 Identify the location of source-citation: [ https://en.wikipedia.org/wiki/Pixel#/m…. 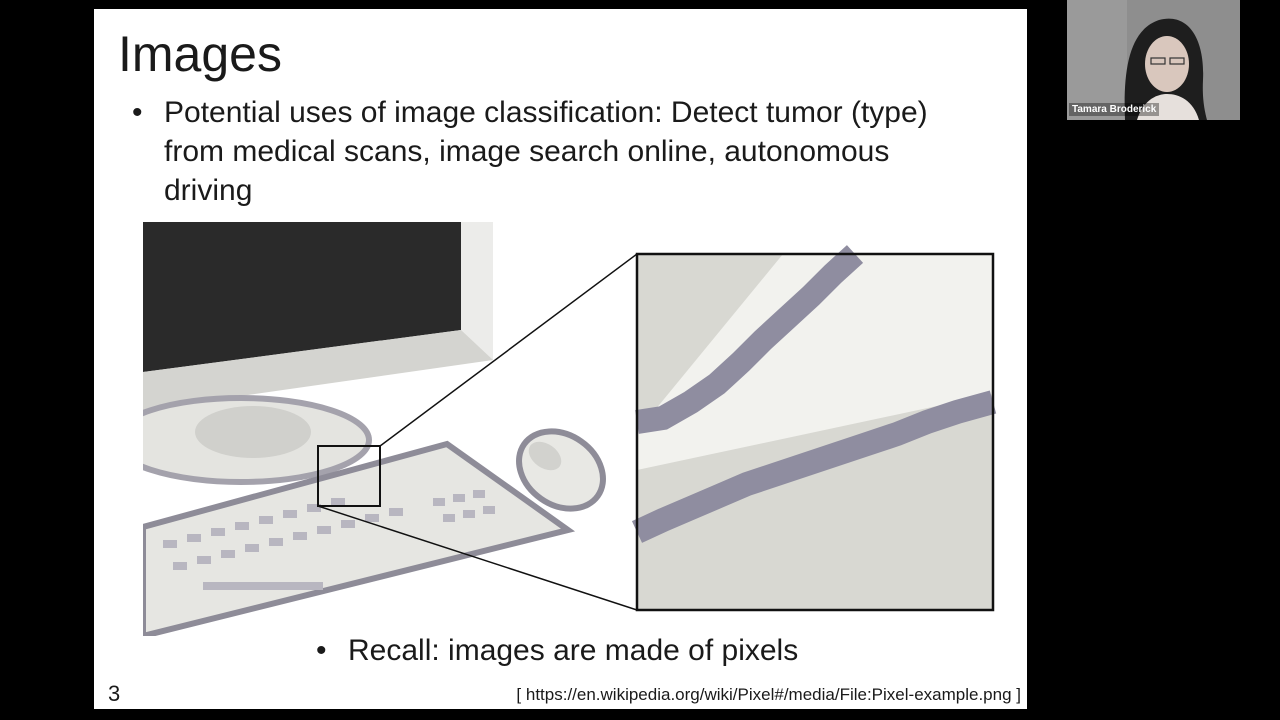
(768, 694).